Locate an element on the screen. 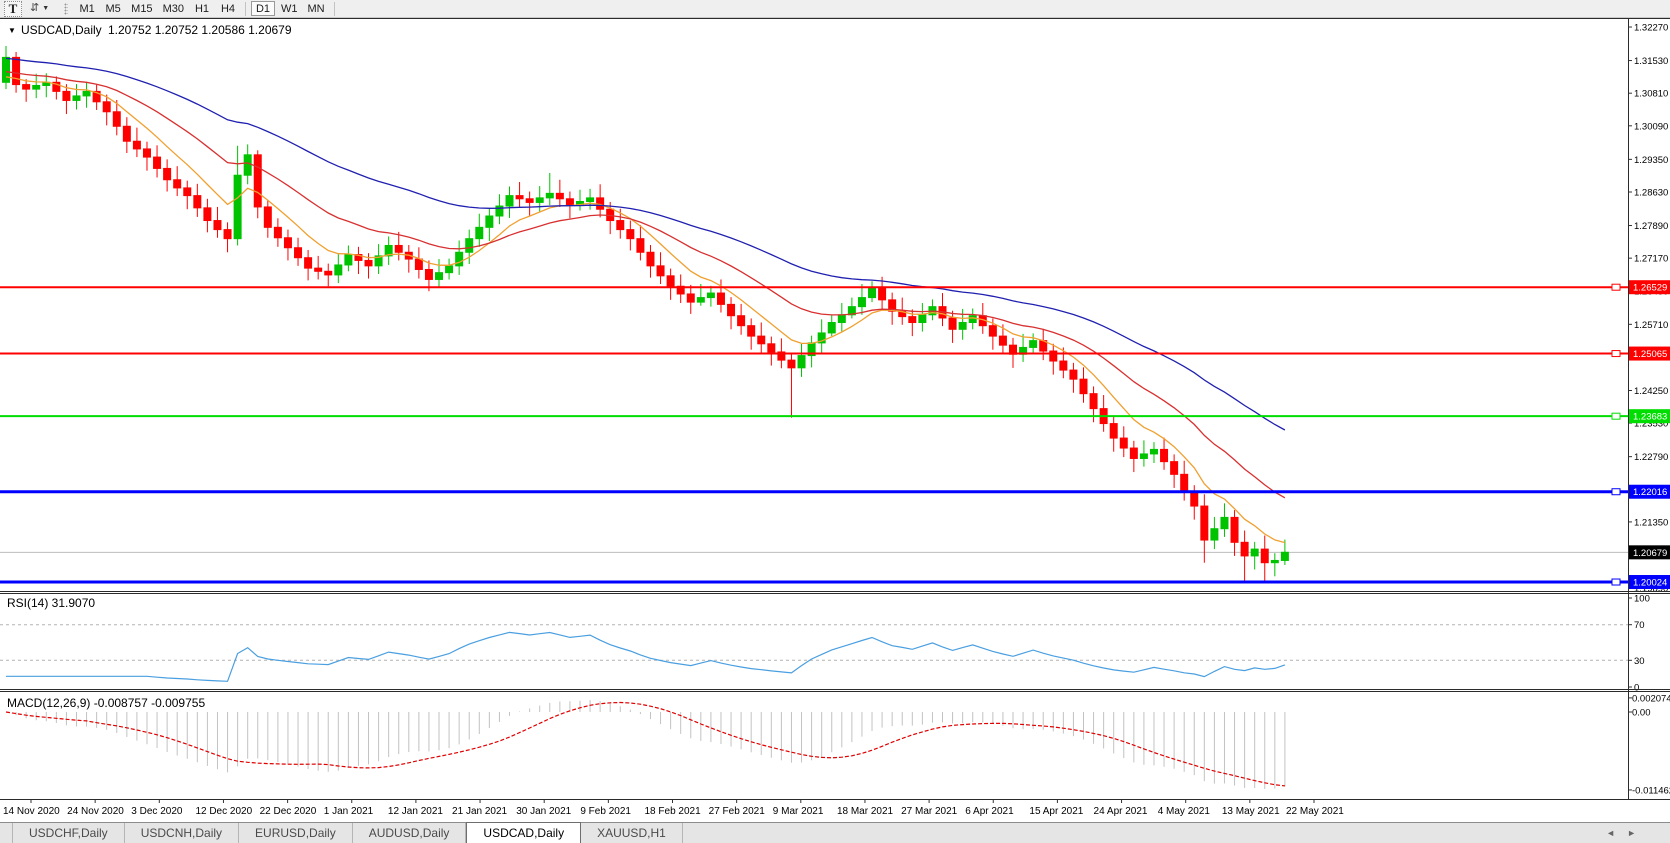 This screenshot has width=1670, height=843. line-price-label-text: 1.23683 is located at coordinates (1650, 417).